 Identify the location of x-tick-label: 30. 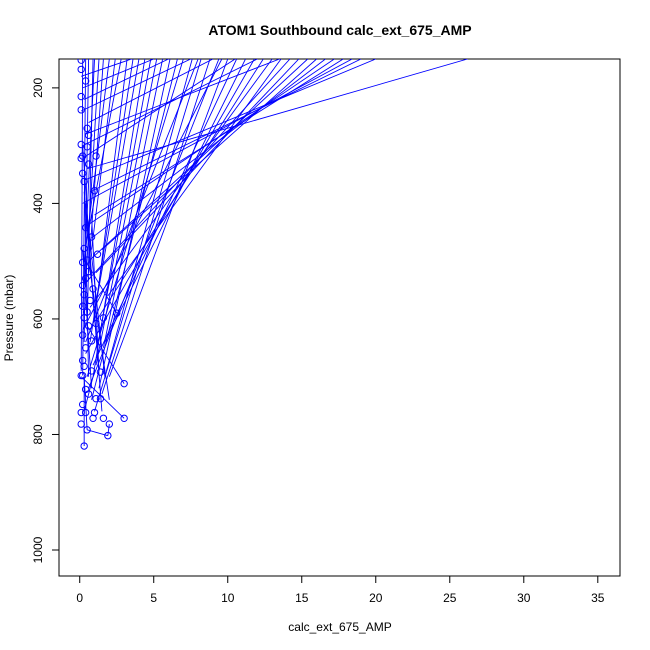
(524, 598).